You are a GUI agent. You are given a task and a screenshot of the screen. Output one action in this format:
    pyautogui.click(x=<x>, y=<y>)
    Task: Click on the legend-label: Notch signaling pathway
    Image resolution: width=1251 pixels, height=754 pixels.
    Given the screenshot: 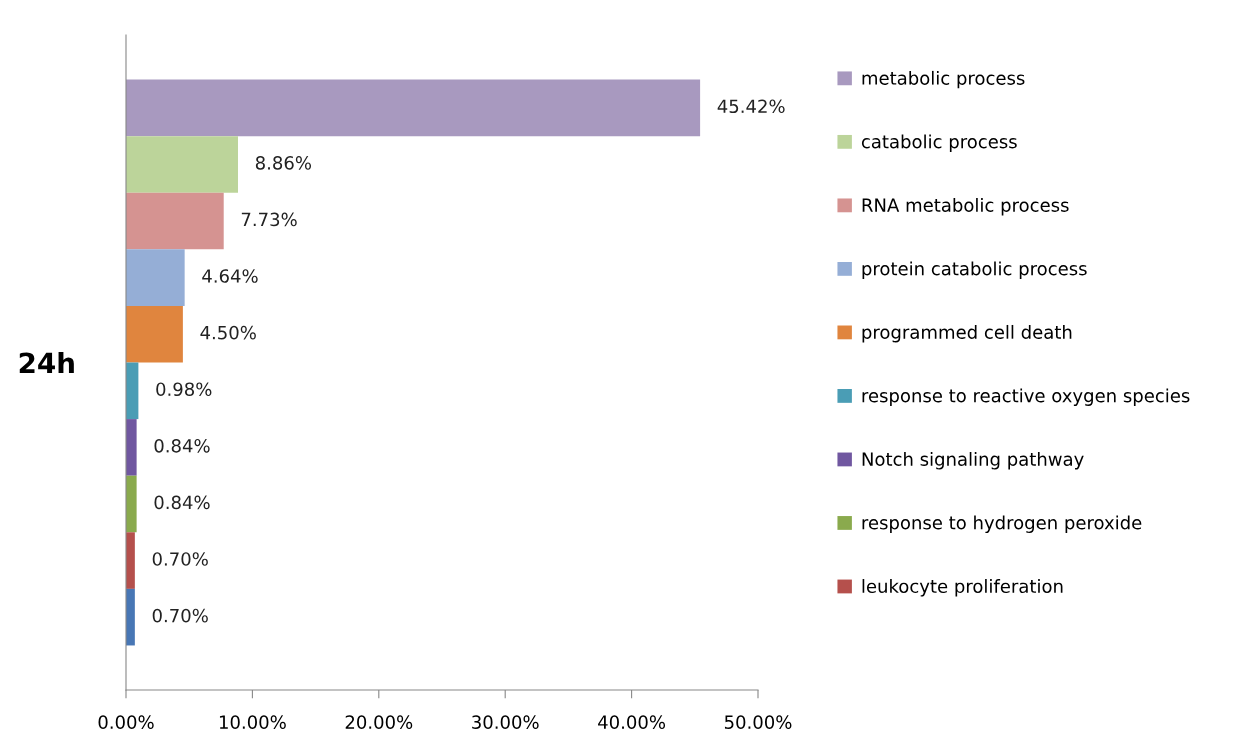 What is the action you would take?
    pyautogui.click(x=973, y=461)
    